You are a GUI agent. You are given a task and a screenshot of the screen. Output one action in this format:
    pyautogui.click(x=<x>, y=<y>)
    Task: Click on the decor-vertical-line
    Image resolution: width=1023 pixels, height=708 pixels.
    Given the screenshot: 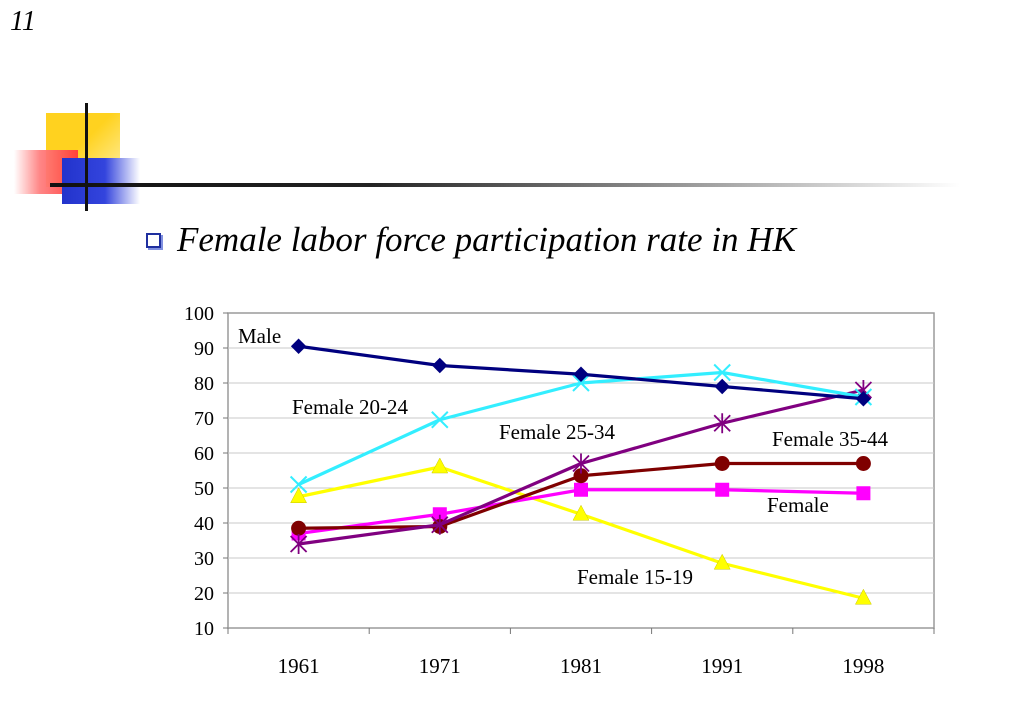 What is the action you would take?
    pyautogui.click(x=86, y=157)
    